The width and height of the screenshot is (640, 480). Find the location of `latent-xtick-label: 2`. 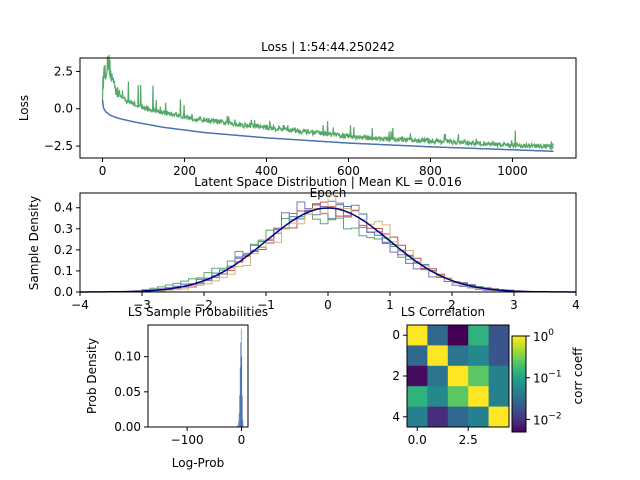

latent-xtick-label: 2 is located at coordinates (452, 305).